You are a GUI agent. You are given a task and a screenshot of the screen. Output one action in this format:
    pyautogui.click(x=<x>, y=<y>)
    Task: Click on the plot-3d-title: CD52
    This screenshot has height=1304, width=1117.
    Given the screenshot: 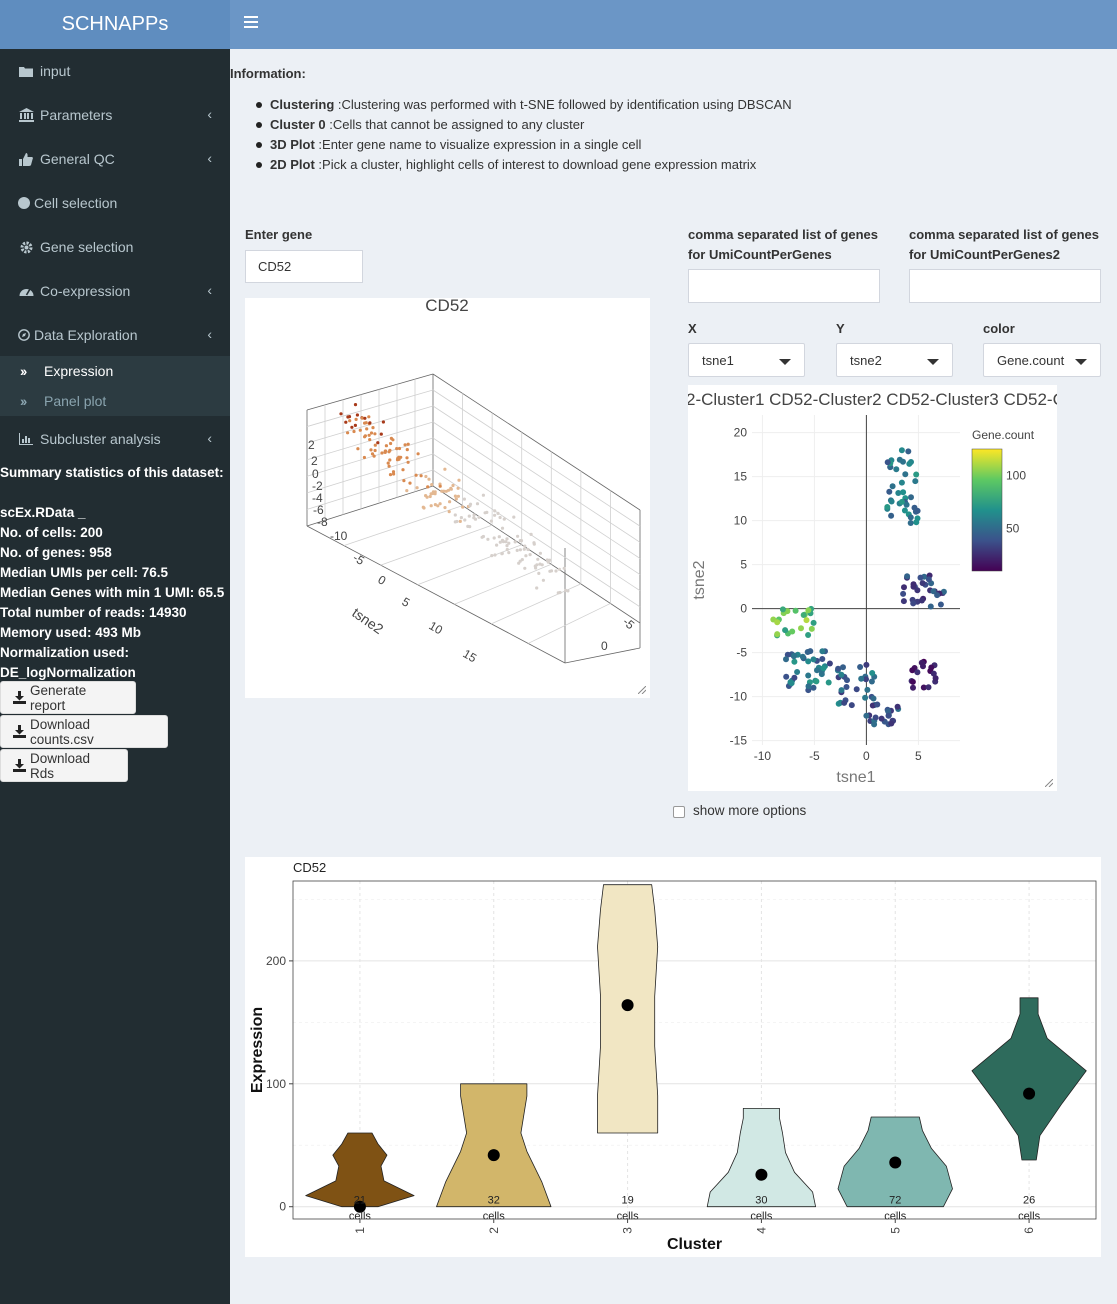 What is the action you would take?
    pyautogui.click(x=446, y=306)
    